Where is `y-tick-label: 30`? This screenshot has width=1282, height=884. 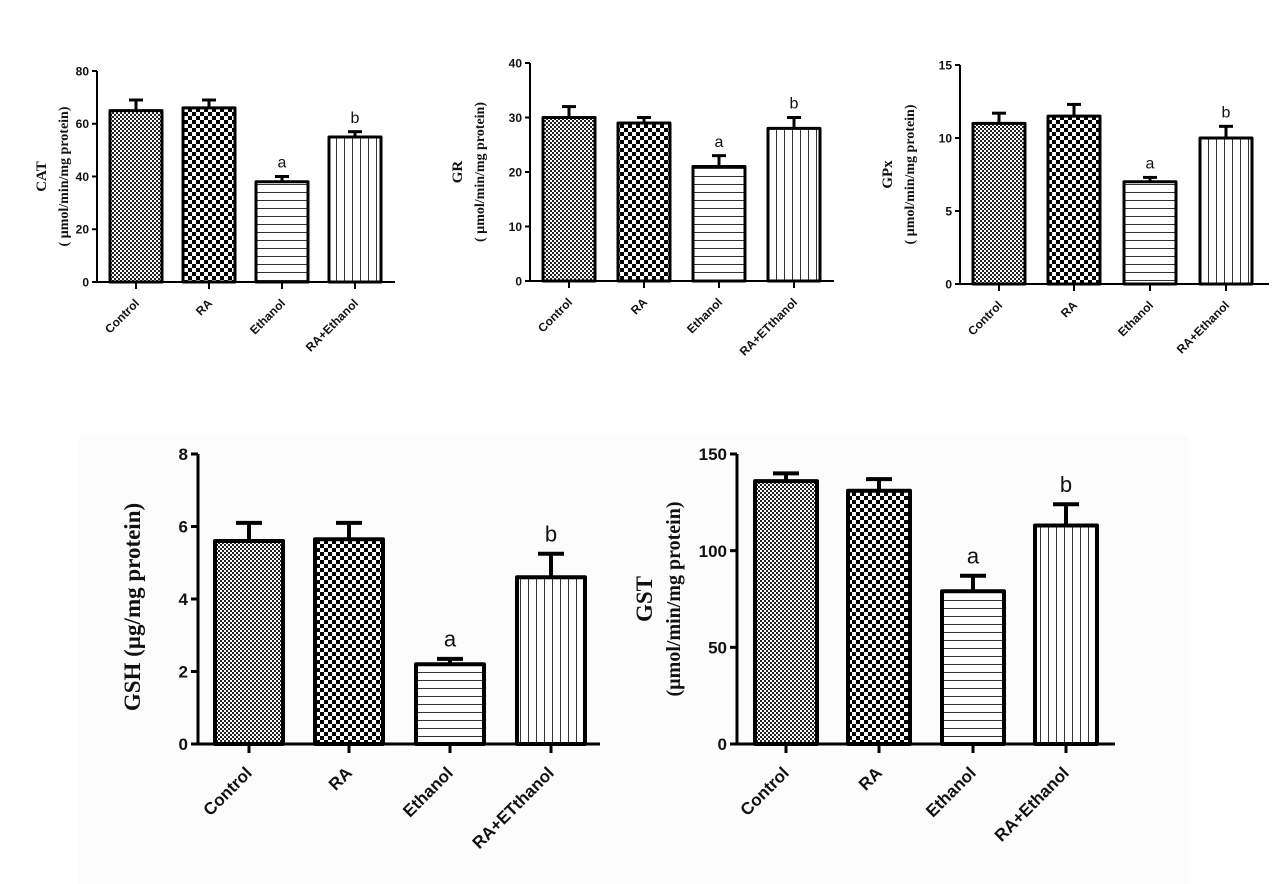
y-tick-label: 30 is located at coordinates (516, 118).